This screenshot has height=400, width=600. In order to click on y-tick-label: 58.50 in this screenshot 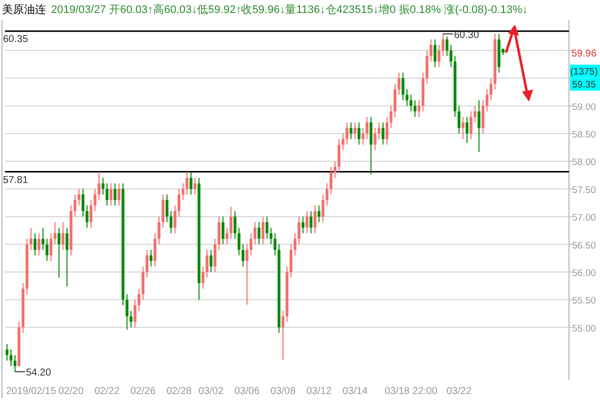, I will do `click(584, 135)`.